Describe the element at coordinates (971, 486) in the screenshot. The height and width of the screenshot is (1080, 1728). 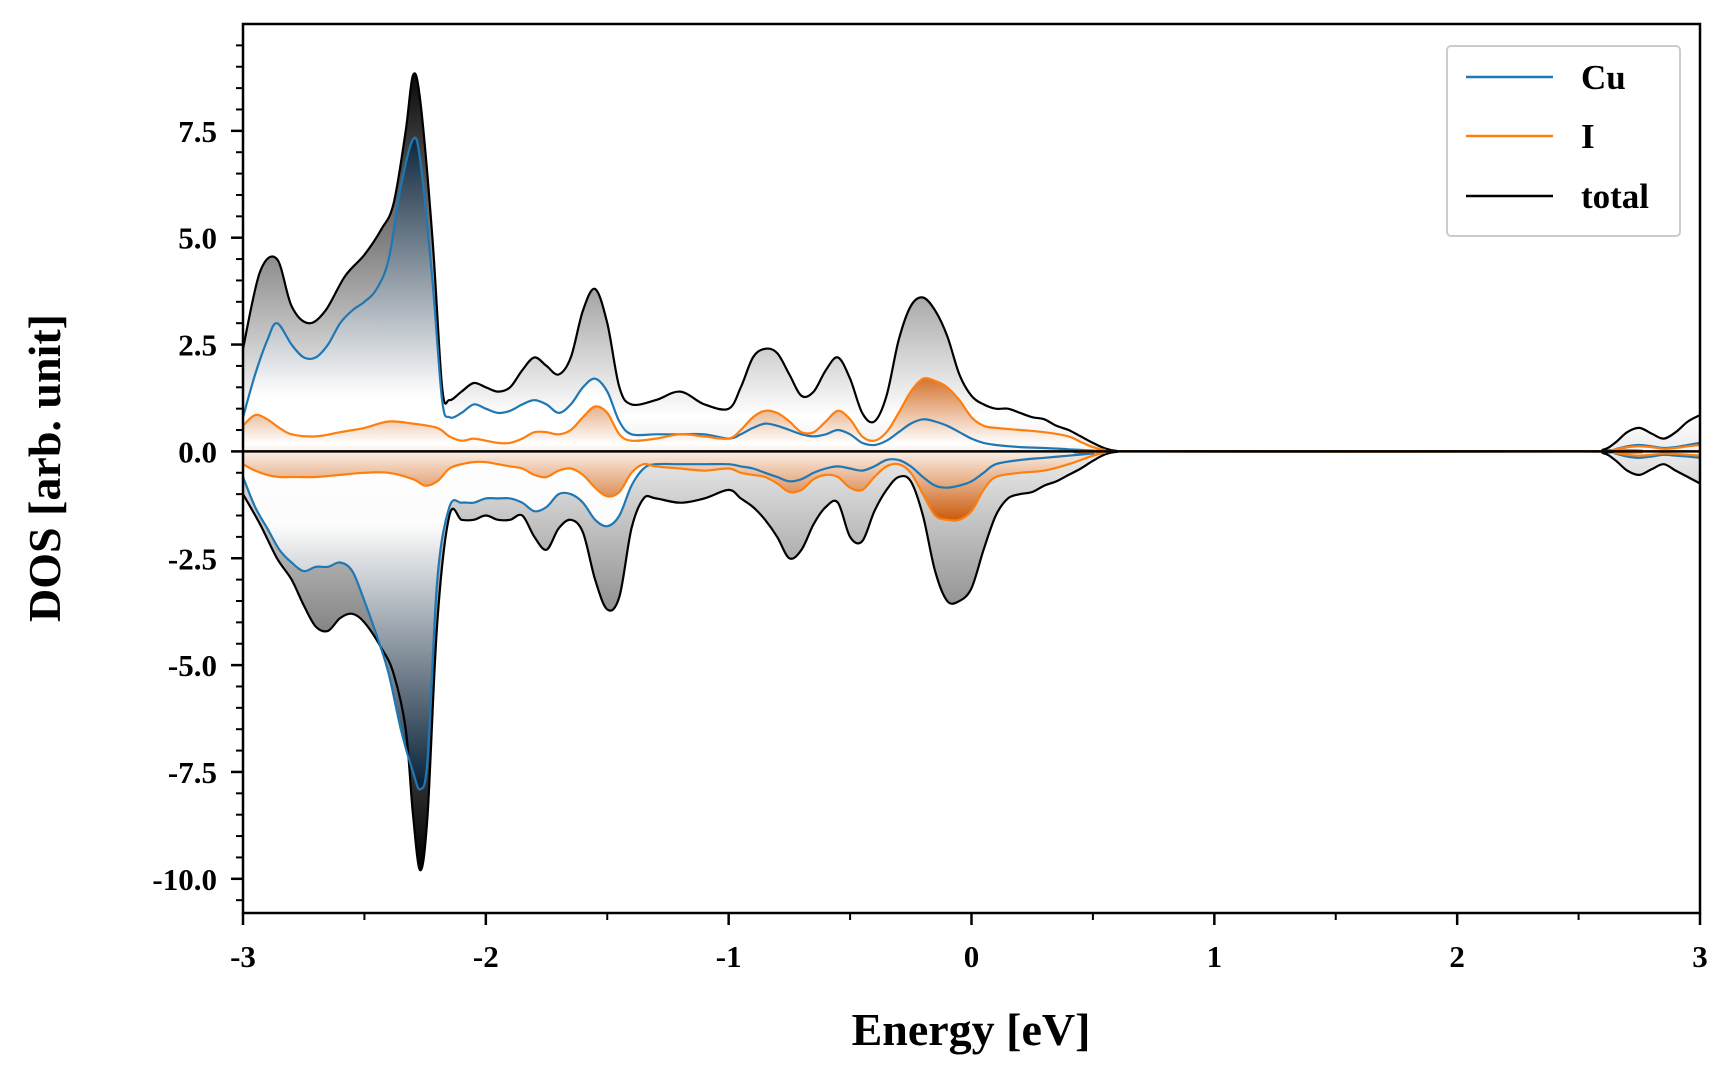
I see `i-down-area` at that location.